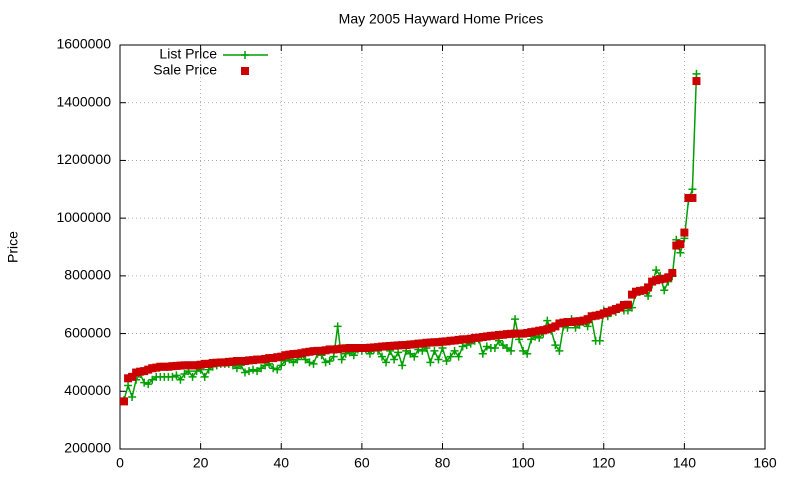 This screenshot has width=800, height=480. What do you see at coordinates (120, 463) in the screenshot?
I see `x-tick-label: 0` at bounding box center [120, 463].